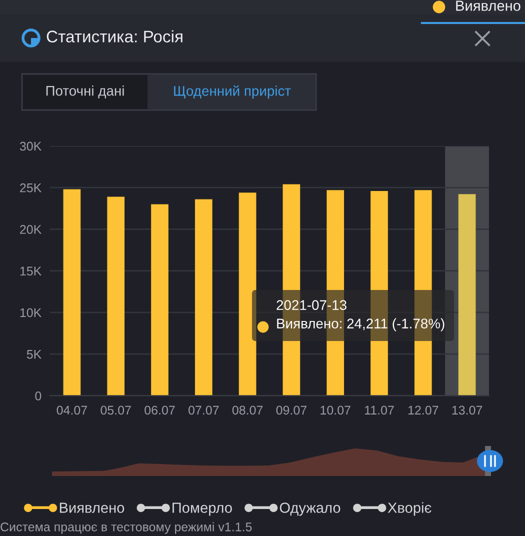 The width and height of the screenshot is (525, 536). I want to click on x-tick-label: 10.07, so click(335, 410).